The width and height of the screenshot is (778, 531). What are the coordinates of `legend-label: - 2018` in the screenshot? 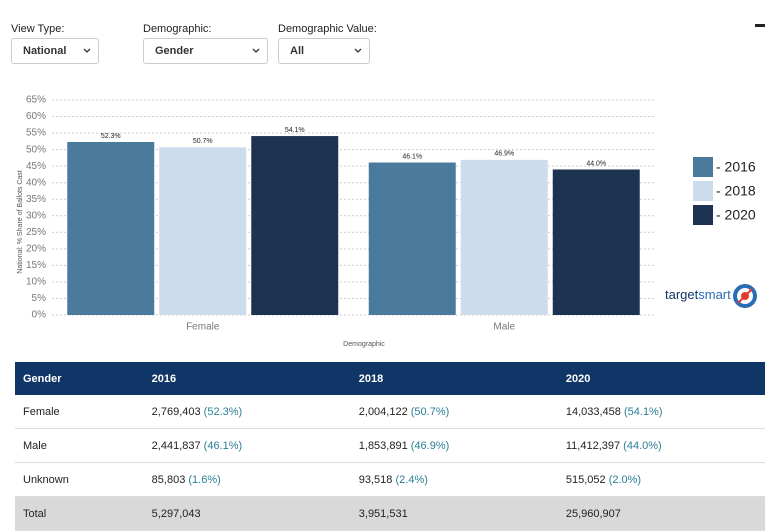 It's located at (736, 191).